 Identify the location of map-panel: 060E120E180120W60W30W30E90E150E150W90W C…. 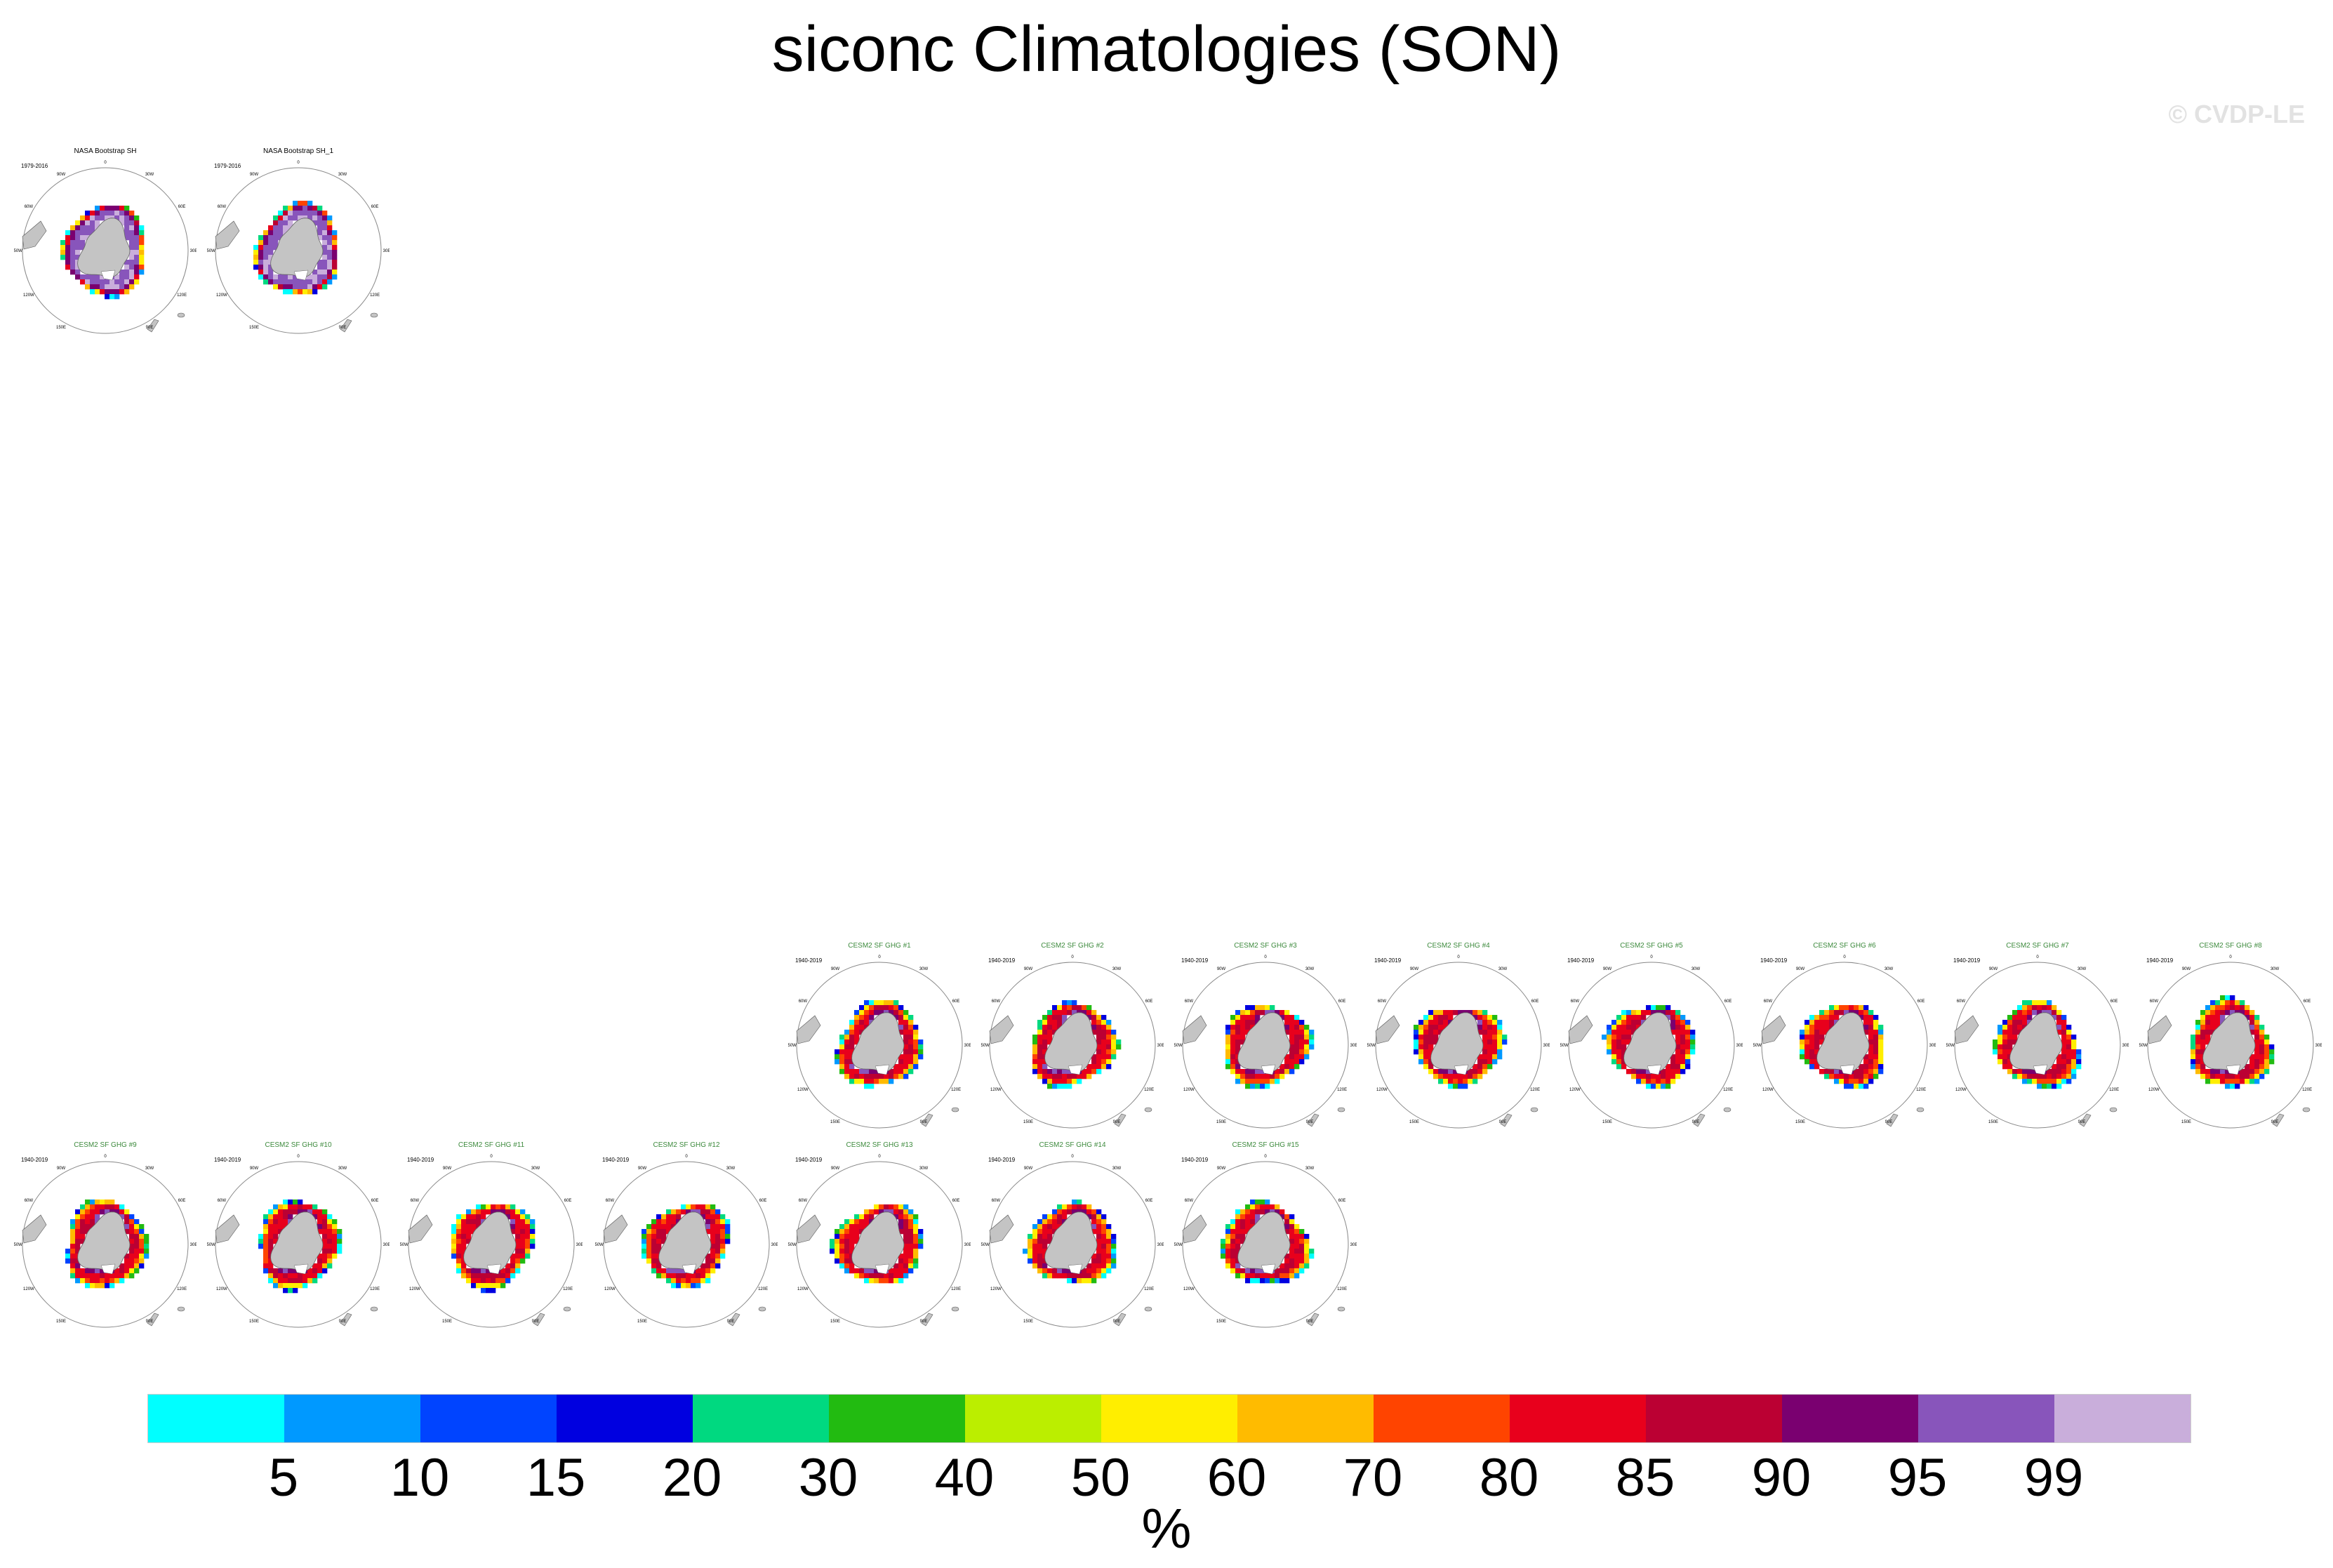
(1651, 1036).